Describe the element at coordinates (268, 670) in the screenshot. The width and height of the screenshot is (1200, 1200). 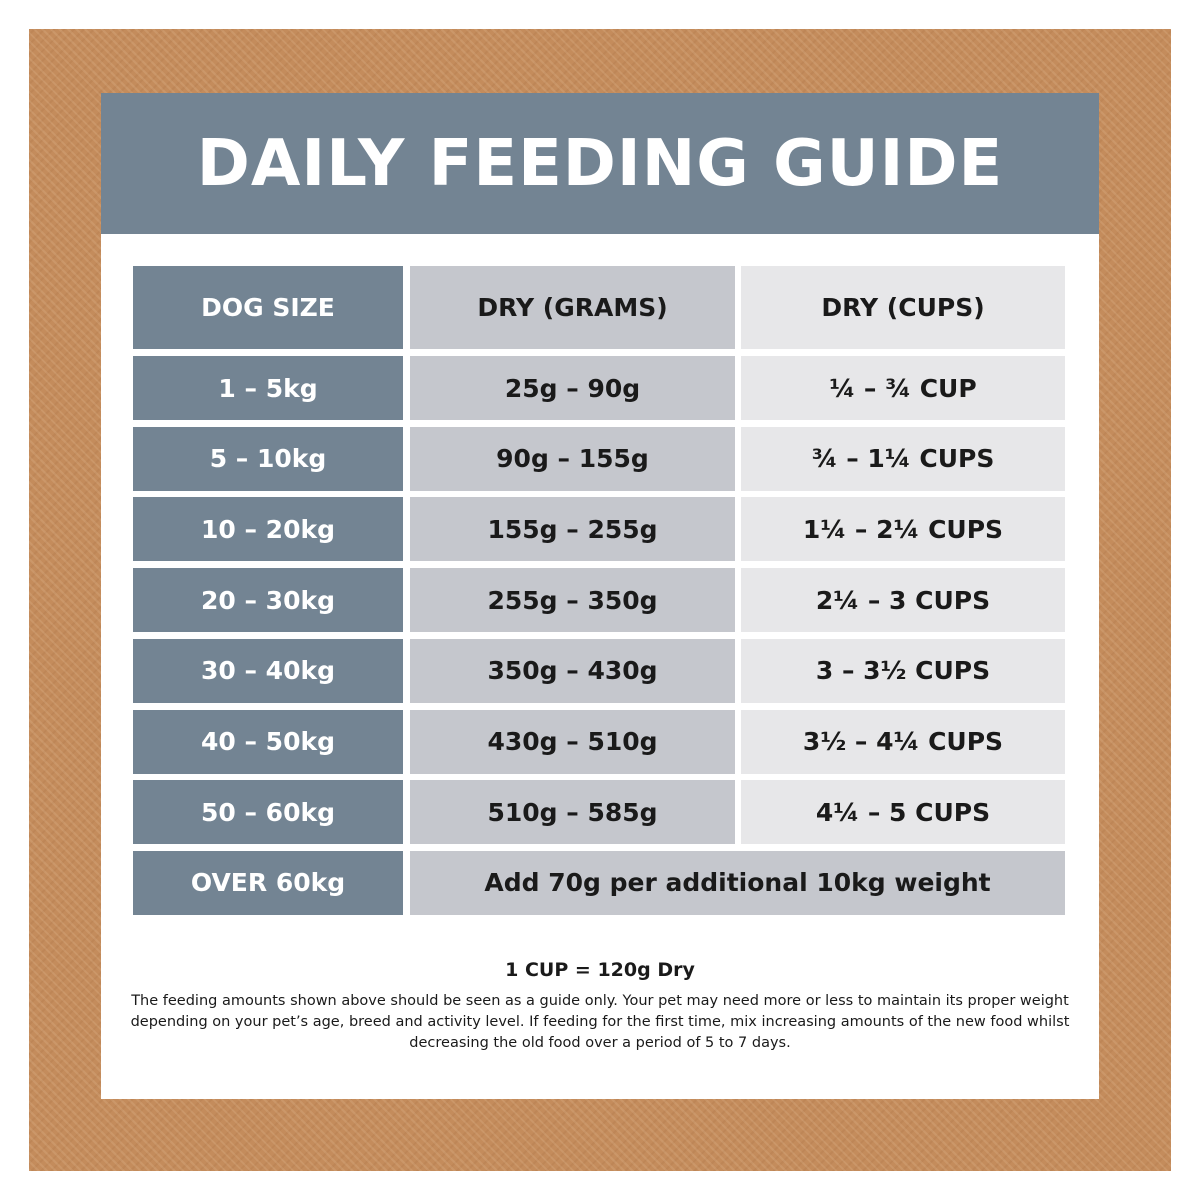
I see `table-cell: 30 – 40kg` at that location.